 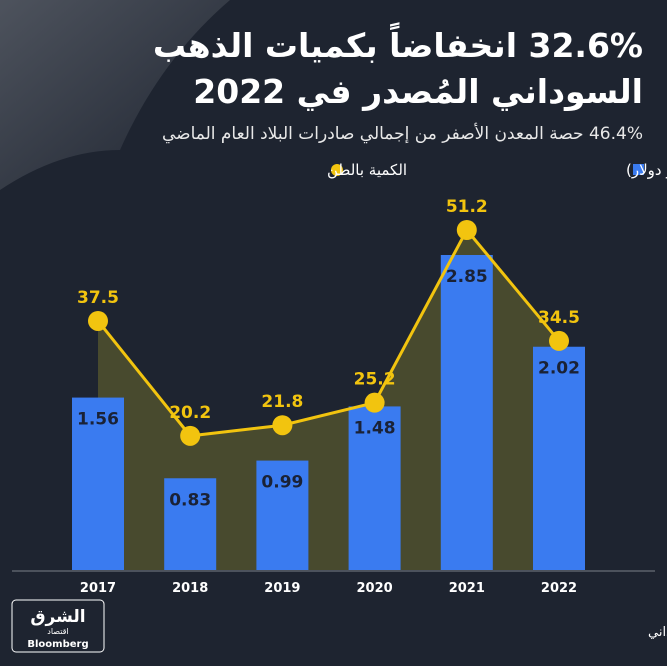 I want to click on line-value-label: 21.8, so click(x=282, y=402).